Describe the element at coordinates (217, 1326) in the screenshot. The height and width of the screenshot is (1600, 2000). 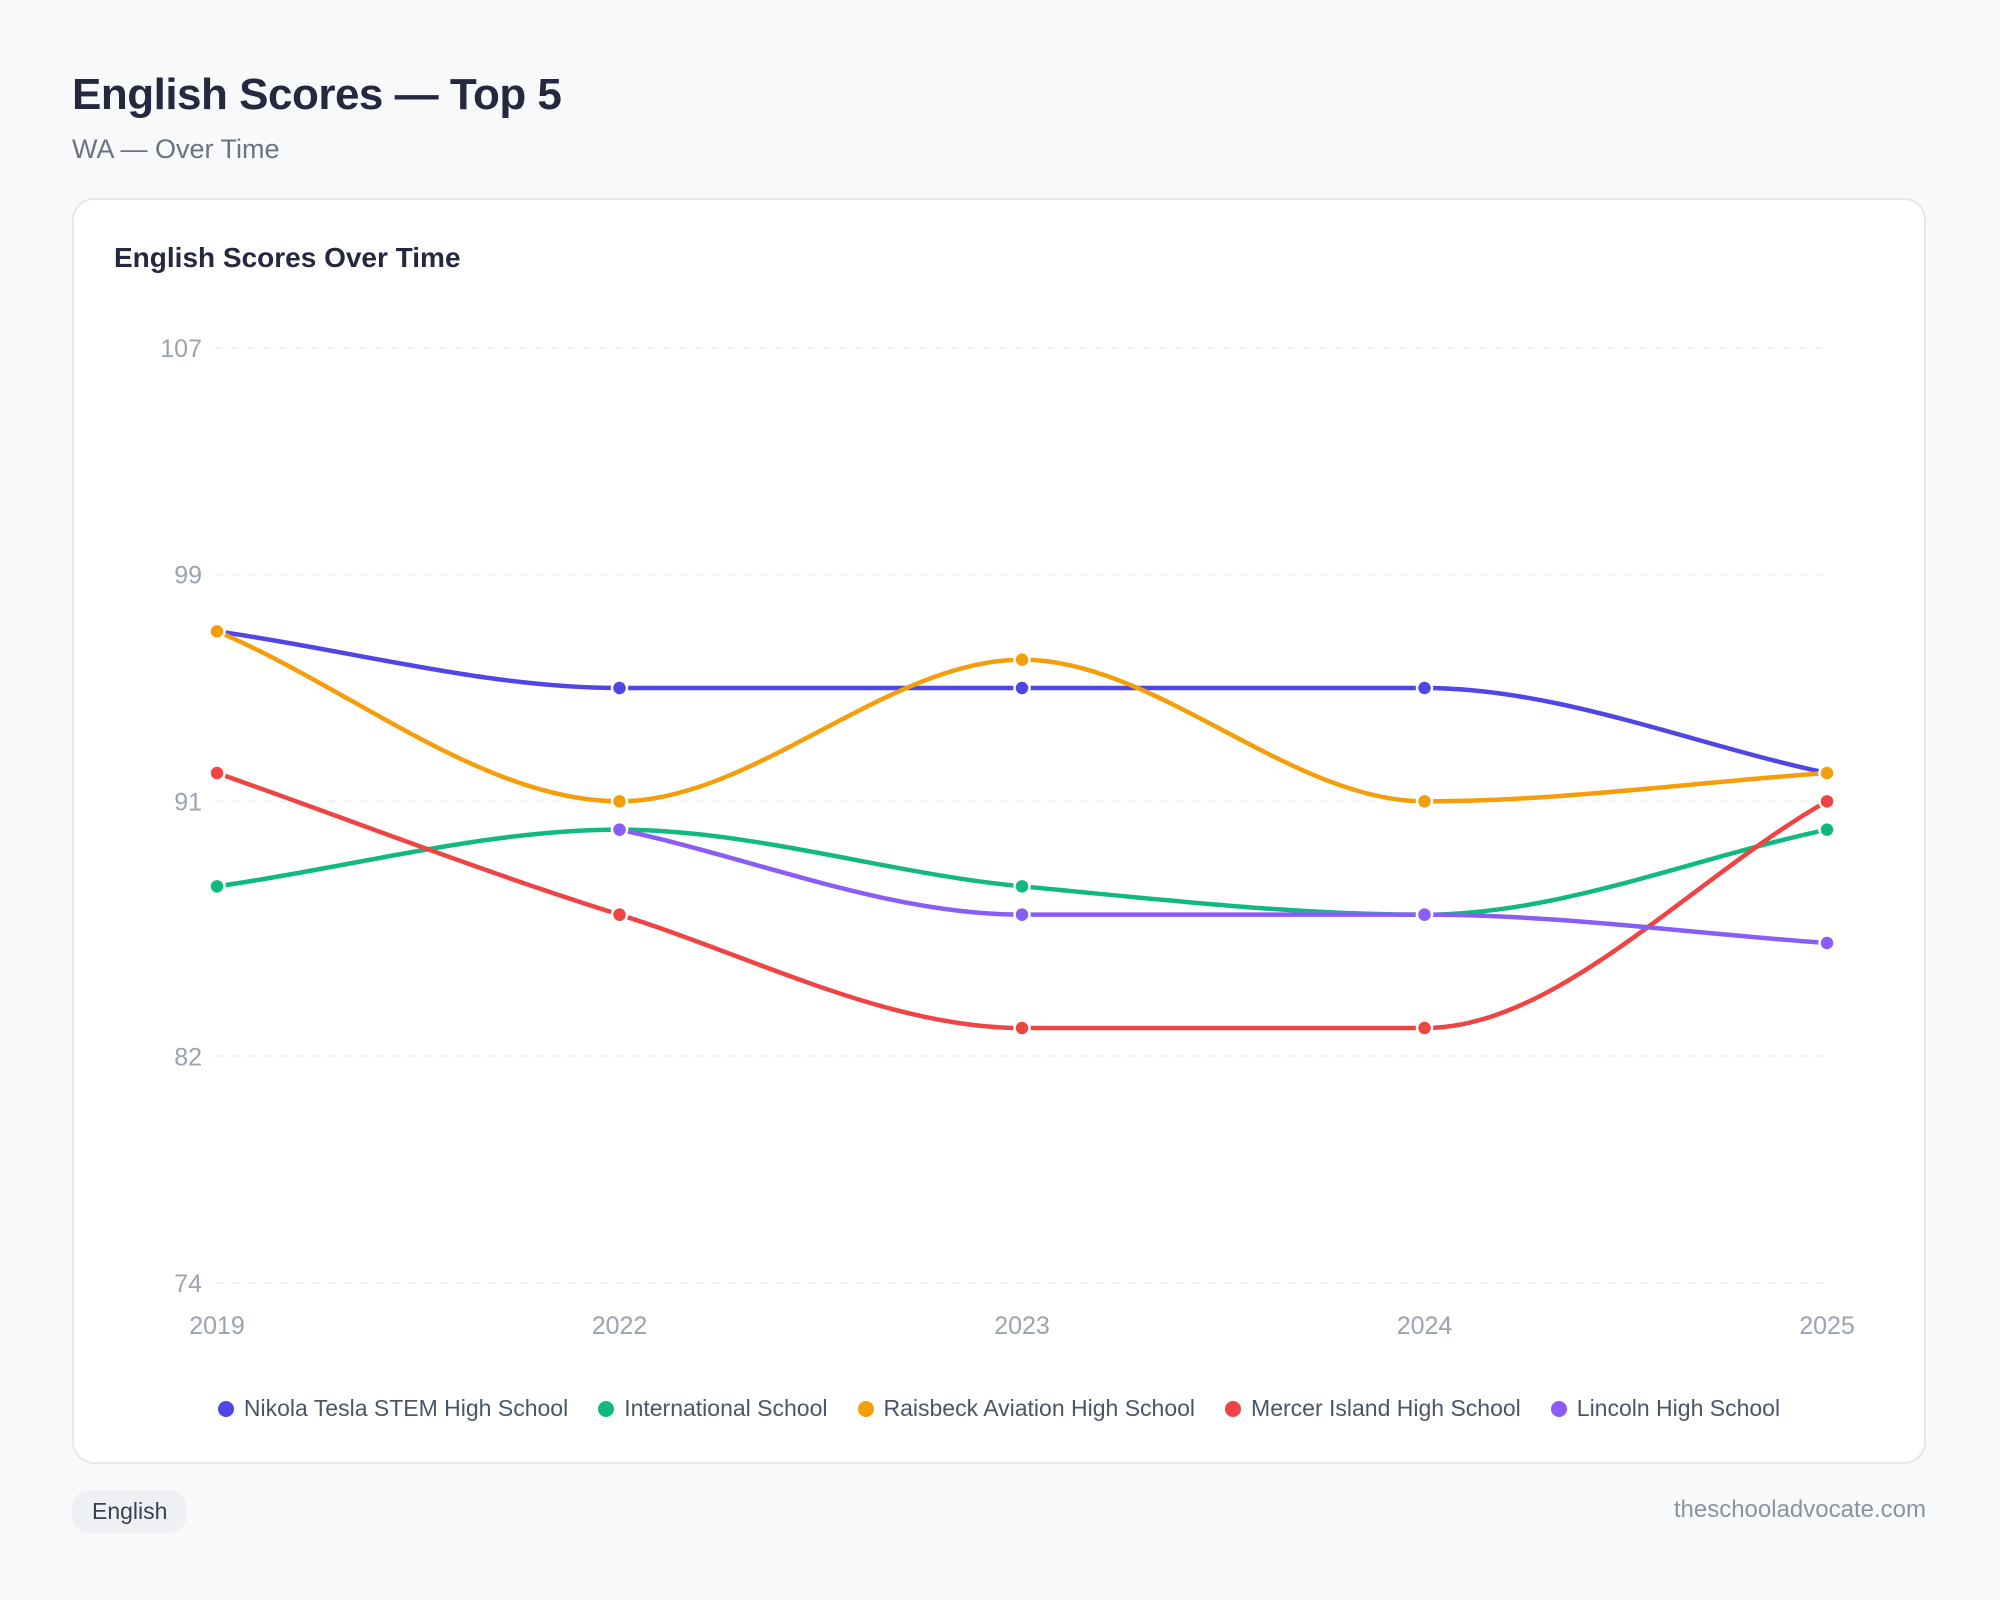
I see `x-tick-label: 2019` at that location.